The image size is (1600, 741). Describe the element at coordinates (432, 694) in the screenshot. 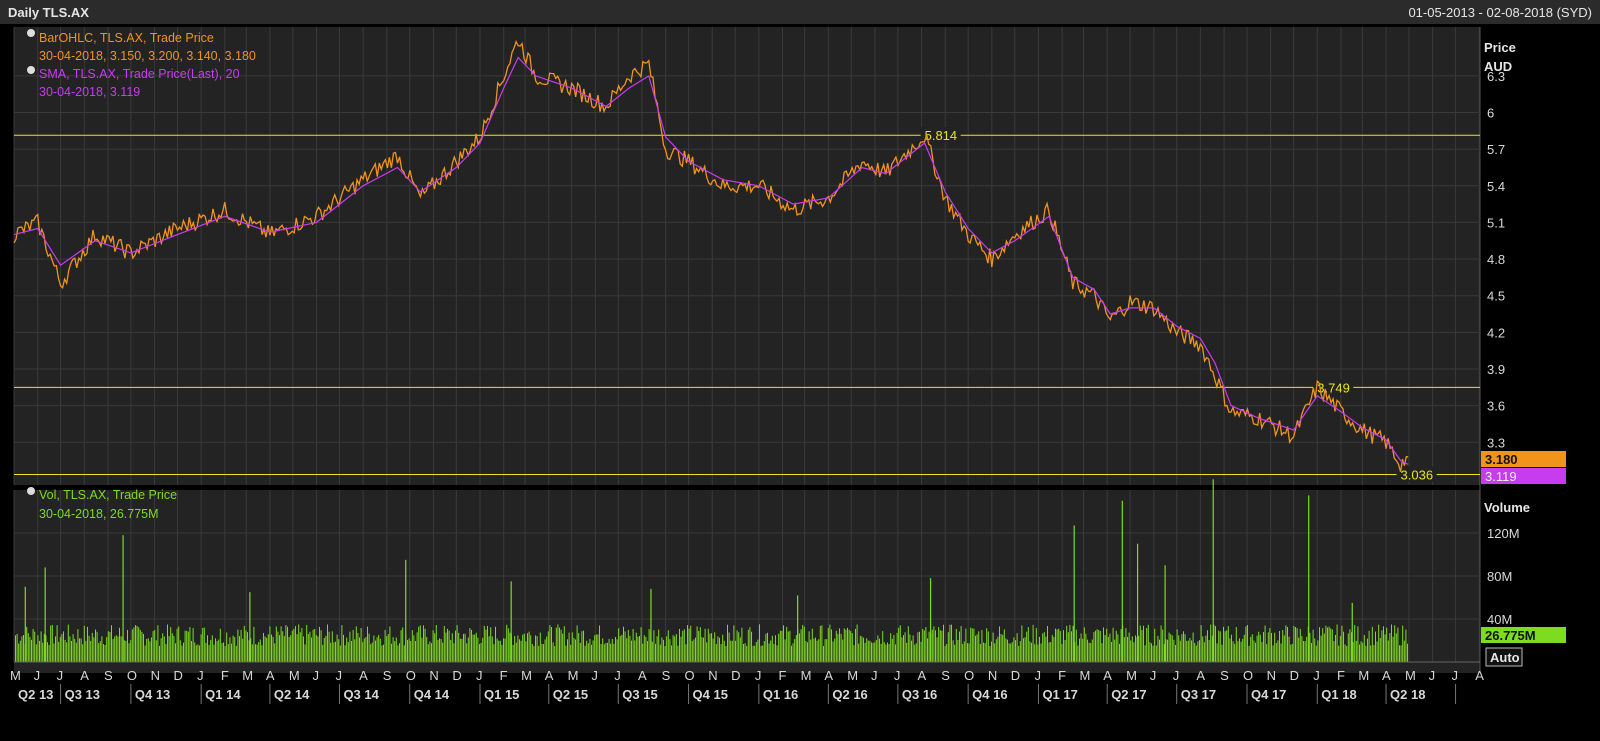

I see `quarter-tick-label: Q4 14` at that location.